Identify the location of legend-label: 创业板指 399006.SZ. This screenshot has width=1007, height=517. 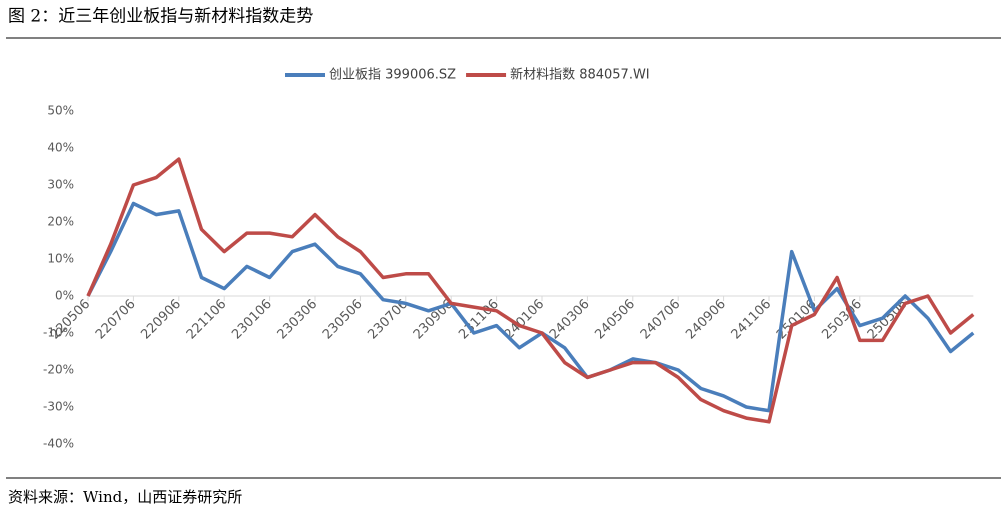
(392, 75).